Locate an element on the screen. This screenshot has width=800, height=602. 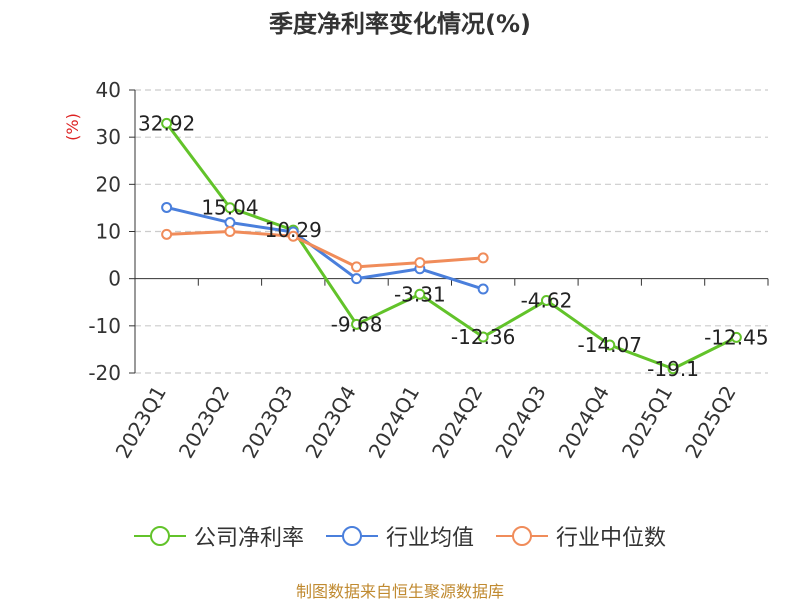
y-tick-label: 40 is located at coordinates (108, 90).